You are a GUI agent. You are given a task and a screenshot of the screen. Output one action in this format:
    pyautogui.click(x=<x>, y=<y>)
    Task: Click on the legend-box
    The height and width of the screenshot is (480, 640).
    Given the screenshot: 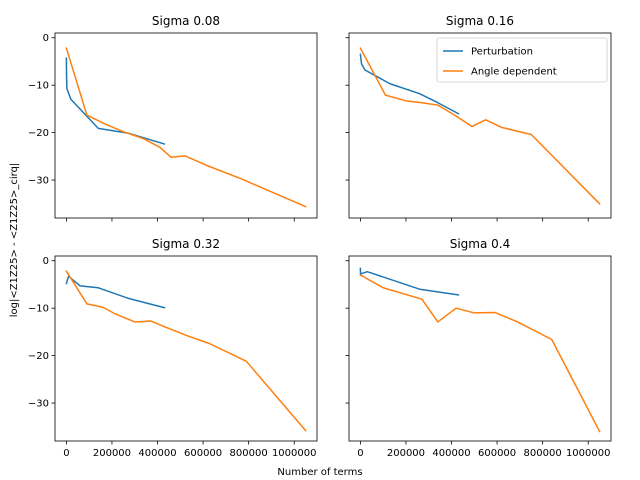 What is the action you would take?
    pyautogui.click(x=522, y=60)
    